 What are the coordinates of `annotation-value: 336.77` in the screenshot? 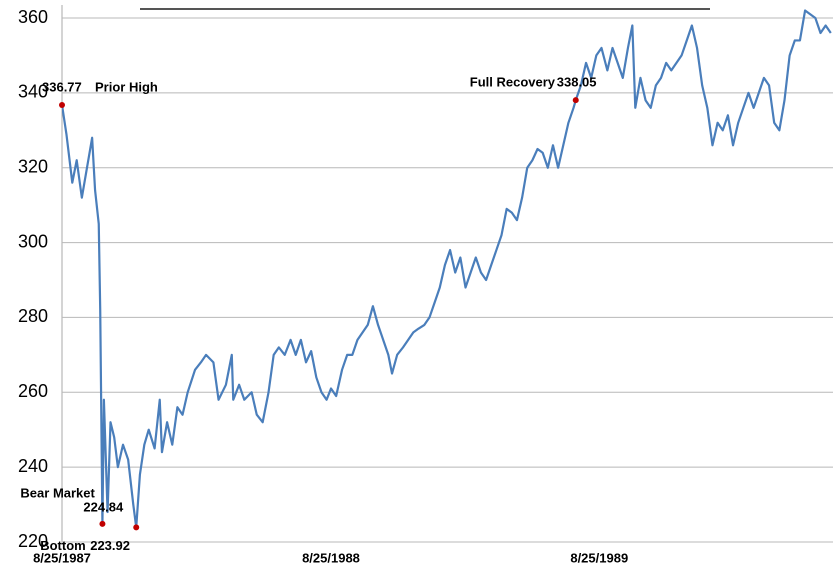 It's located at (62, 86).